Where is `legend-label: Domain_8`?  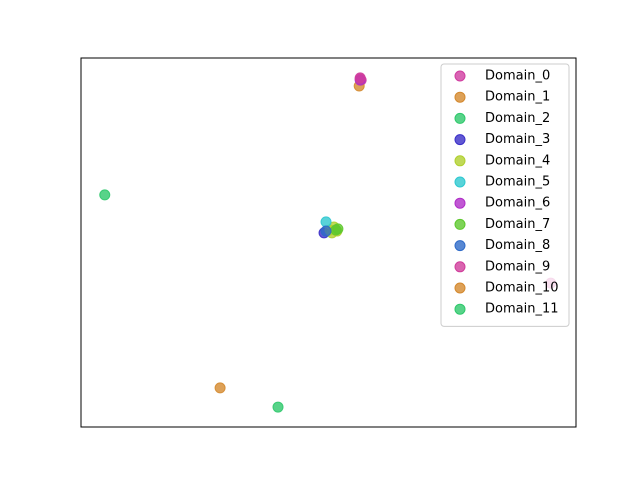 legend-label: Domain_8 is located at coordinates (517, 245).